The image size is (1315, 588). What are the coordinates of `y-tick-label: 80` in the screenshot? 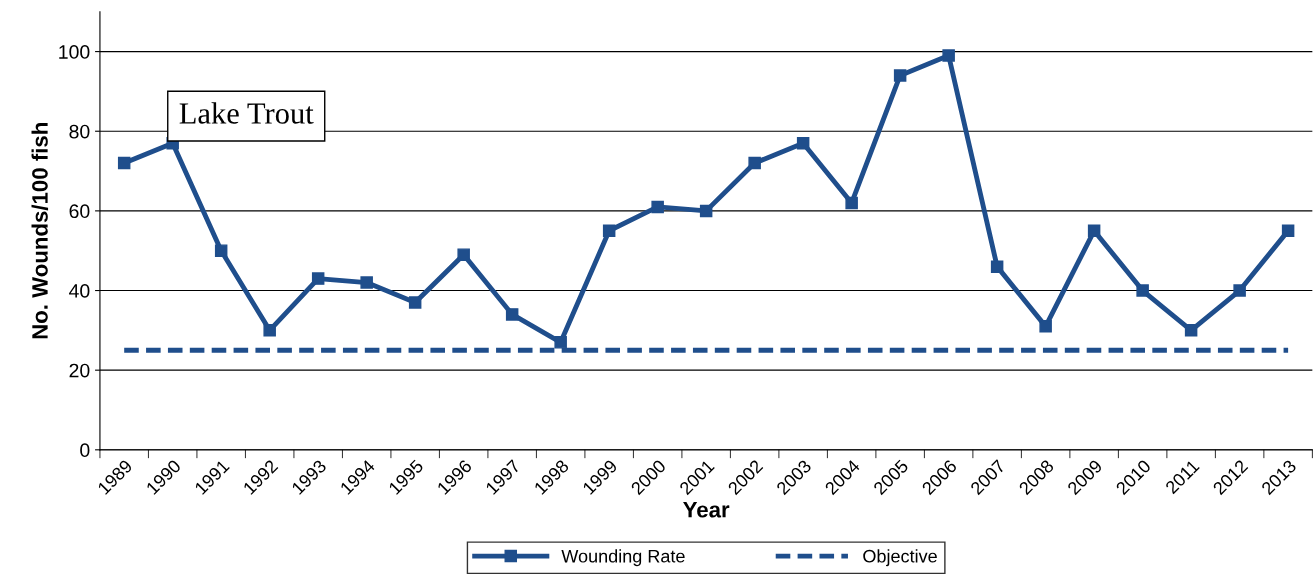 It's located at (79, 131).